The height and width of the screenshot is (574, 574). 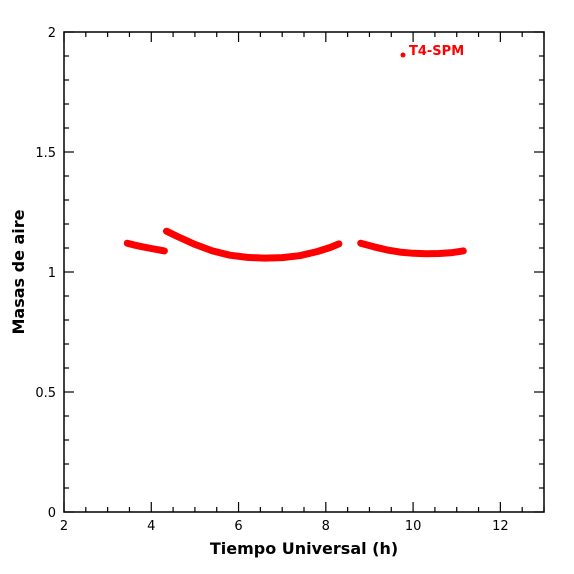 I want to click on data-series, so click(x=295, y=244).